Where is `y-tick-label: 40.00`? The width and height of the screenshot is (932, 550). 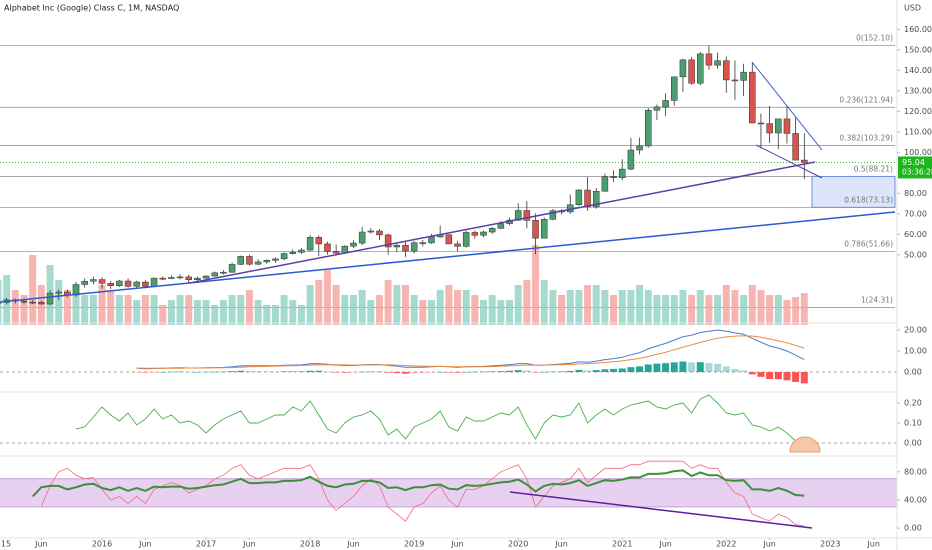
y-tick-label: 40.00 is located at coordinates (915, 499).